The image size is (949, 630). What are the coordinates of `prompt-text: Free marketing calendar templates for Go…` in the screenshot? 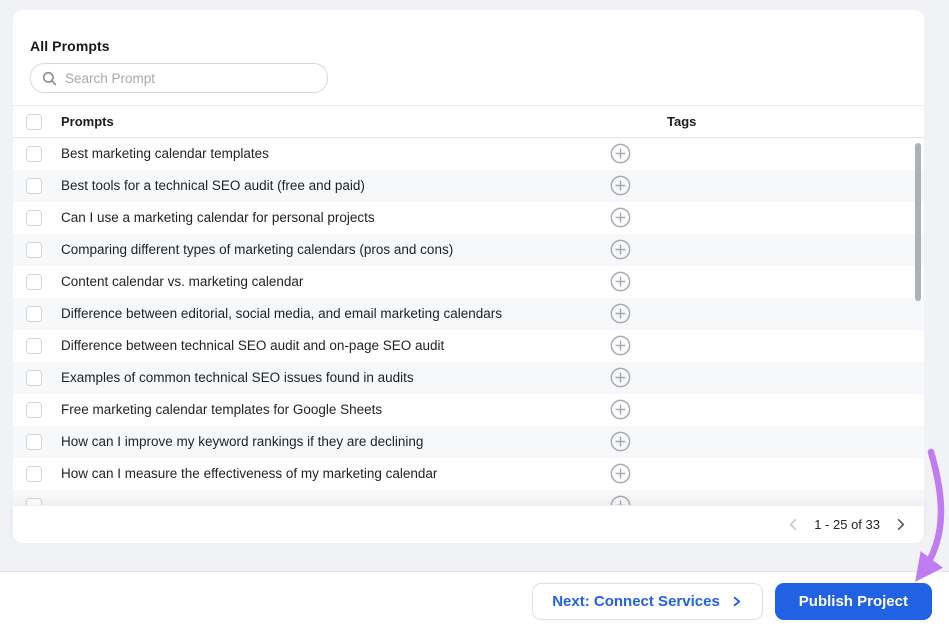 It's located at (222, 409).